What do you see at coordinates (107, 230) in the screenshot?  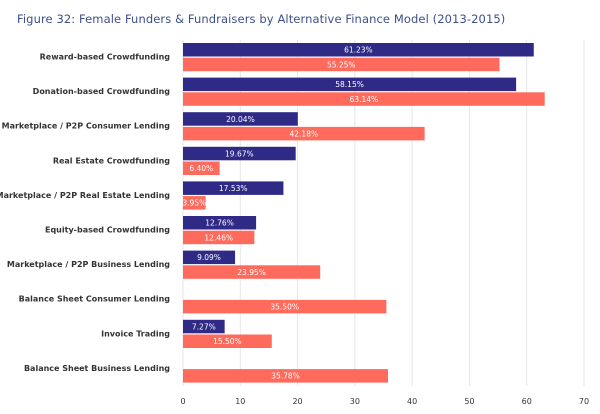 I see `category-label: Equity-based Crowdfunding` at bounding box center [107, 230].